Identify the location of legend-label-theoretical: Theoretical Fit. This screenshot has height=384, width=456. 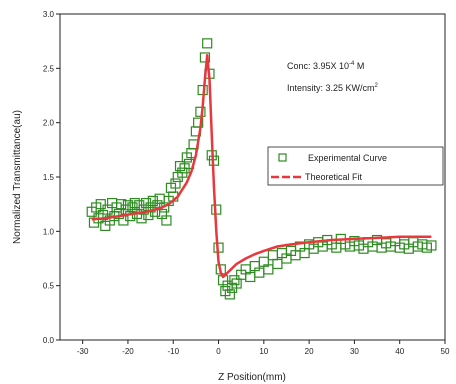
(334, 177).